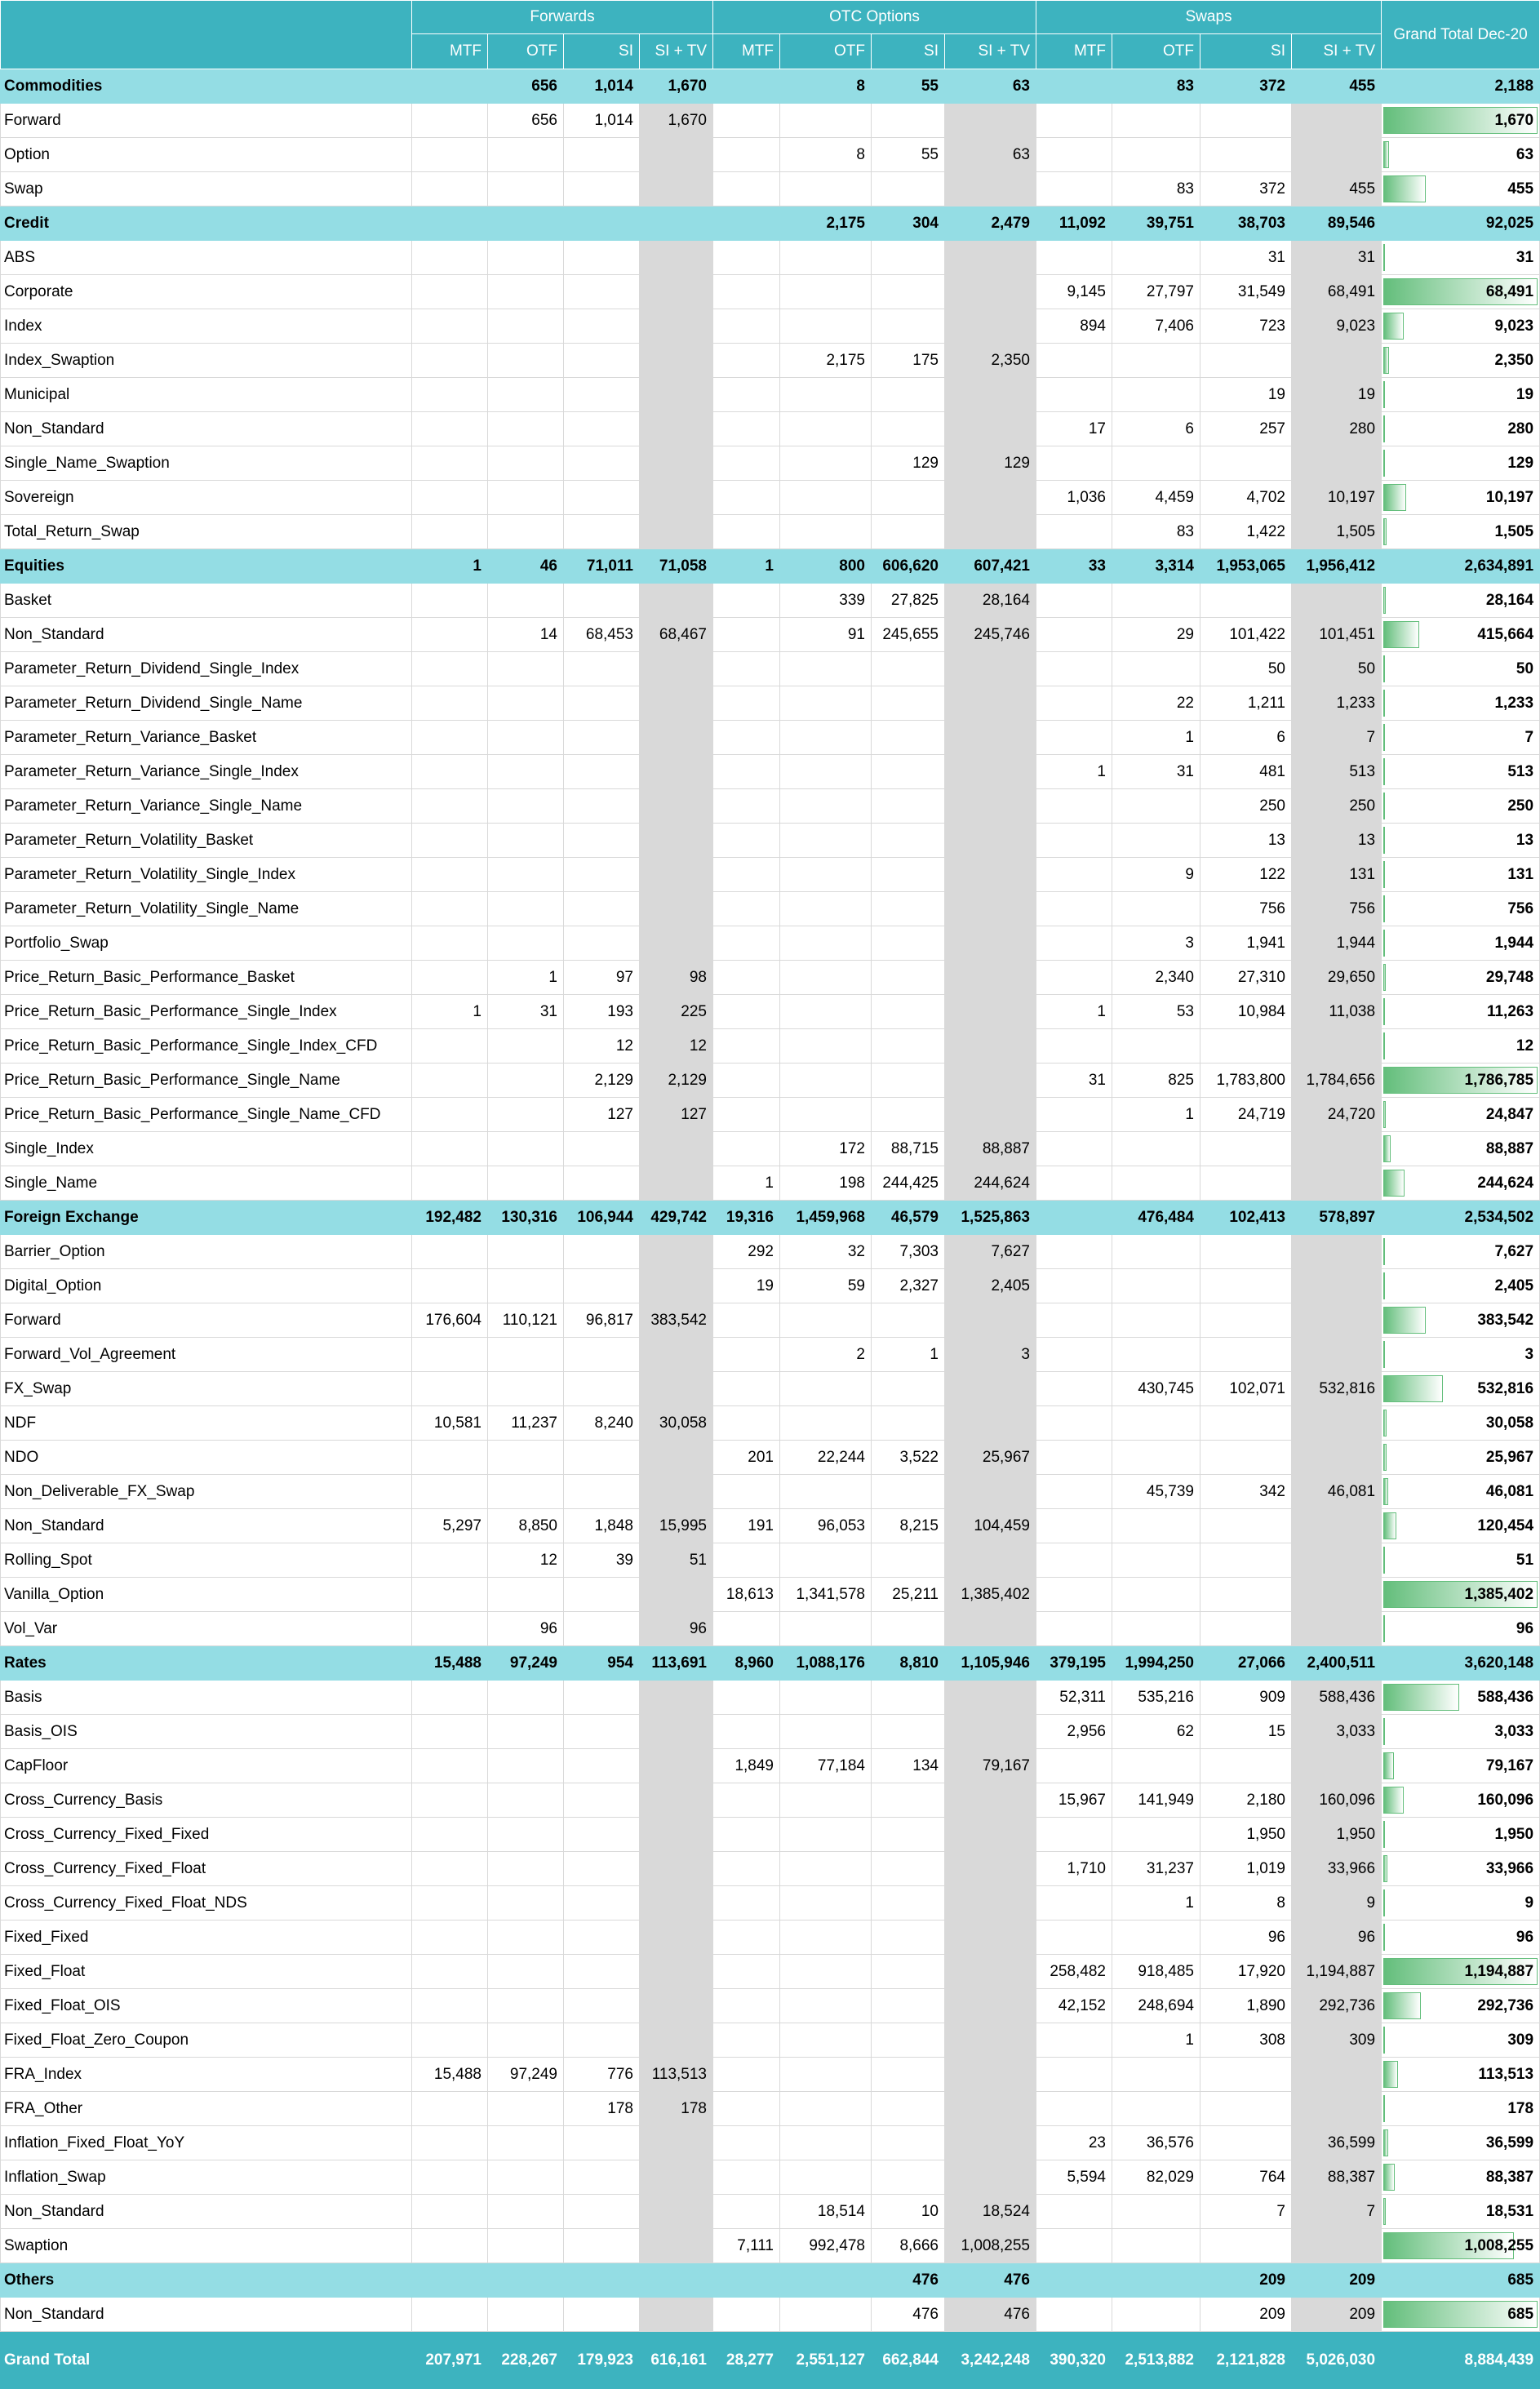  What do you see at coordinates (1460, 2360) in the screenshot?
I see `grand-total-cell: 8,884,439` at bounding box center [1460, 2360].